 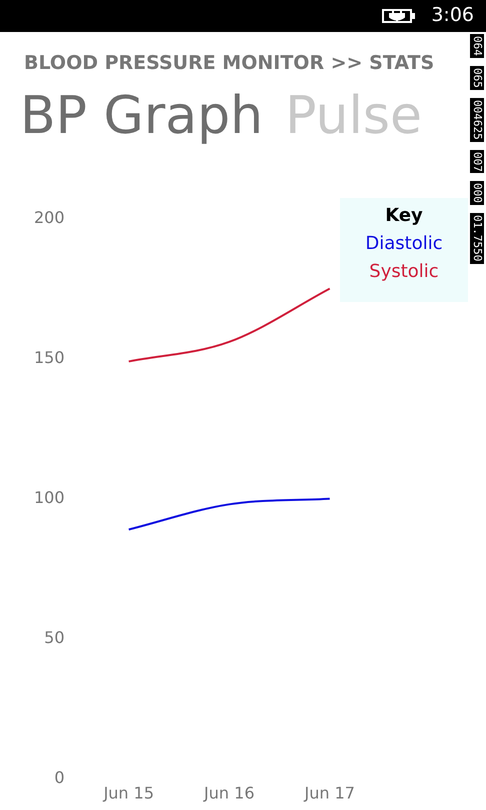 What do you see at coordinates (128, 793) in the screenshot?
I see `x-tick-label: Jun 15` at bounding box center [128, 793].